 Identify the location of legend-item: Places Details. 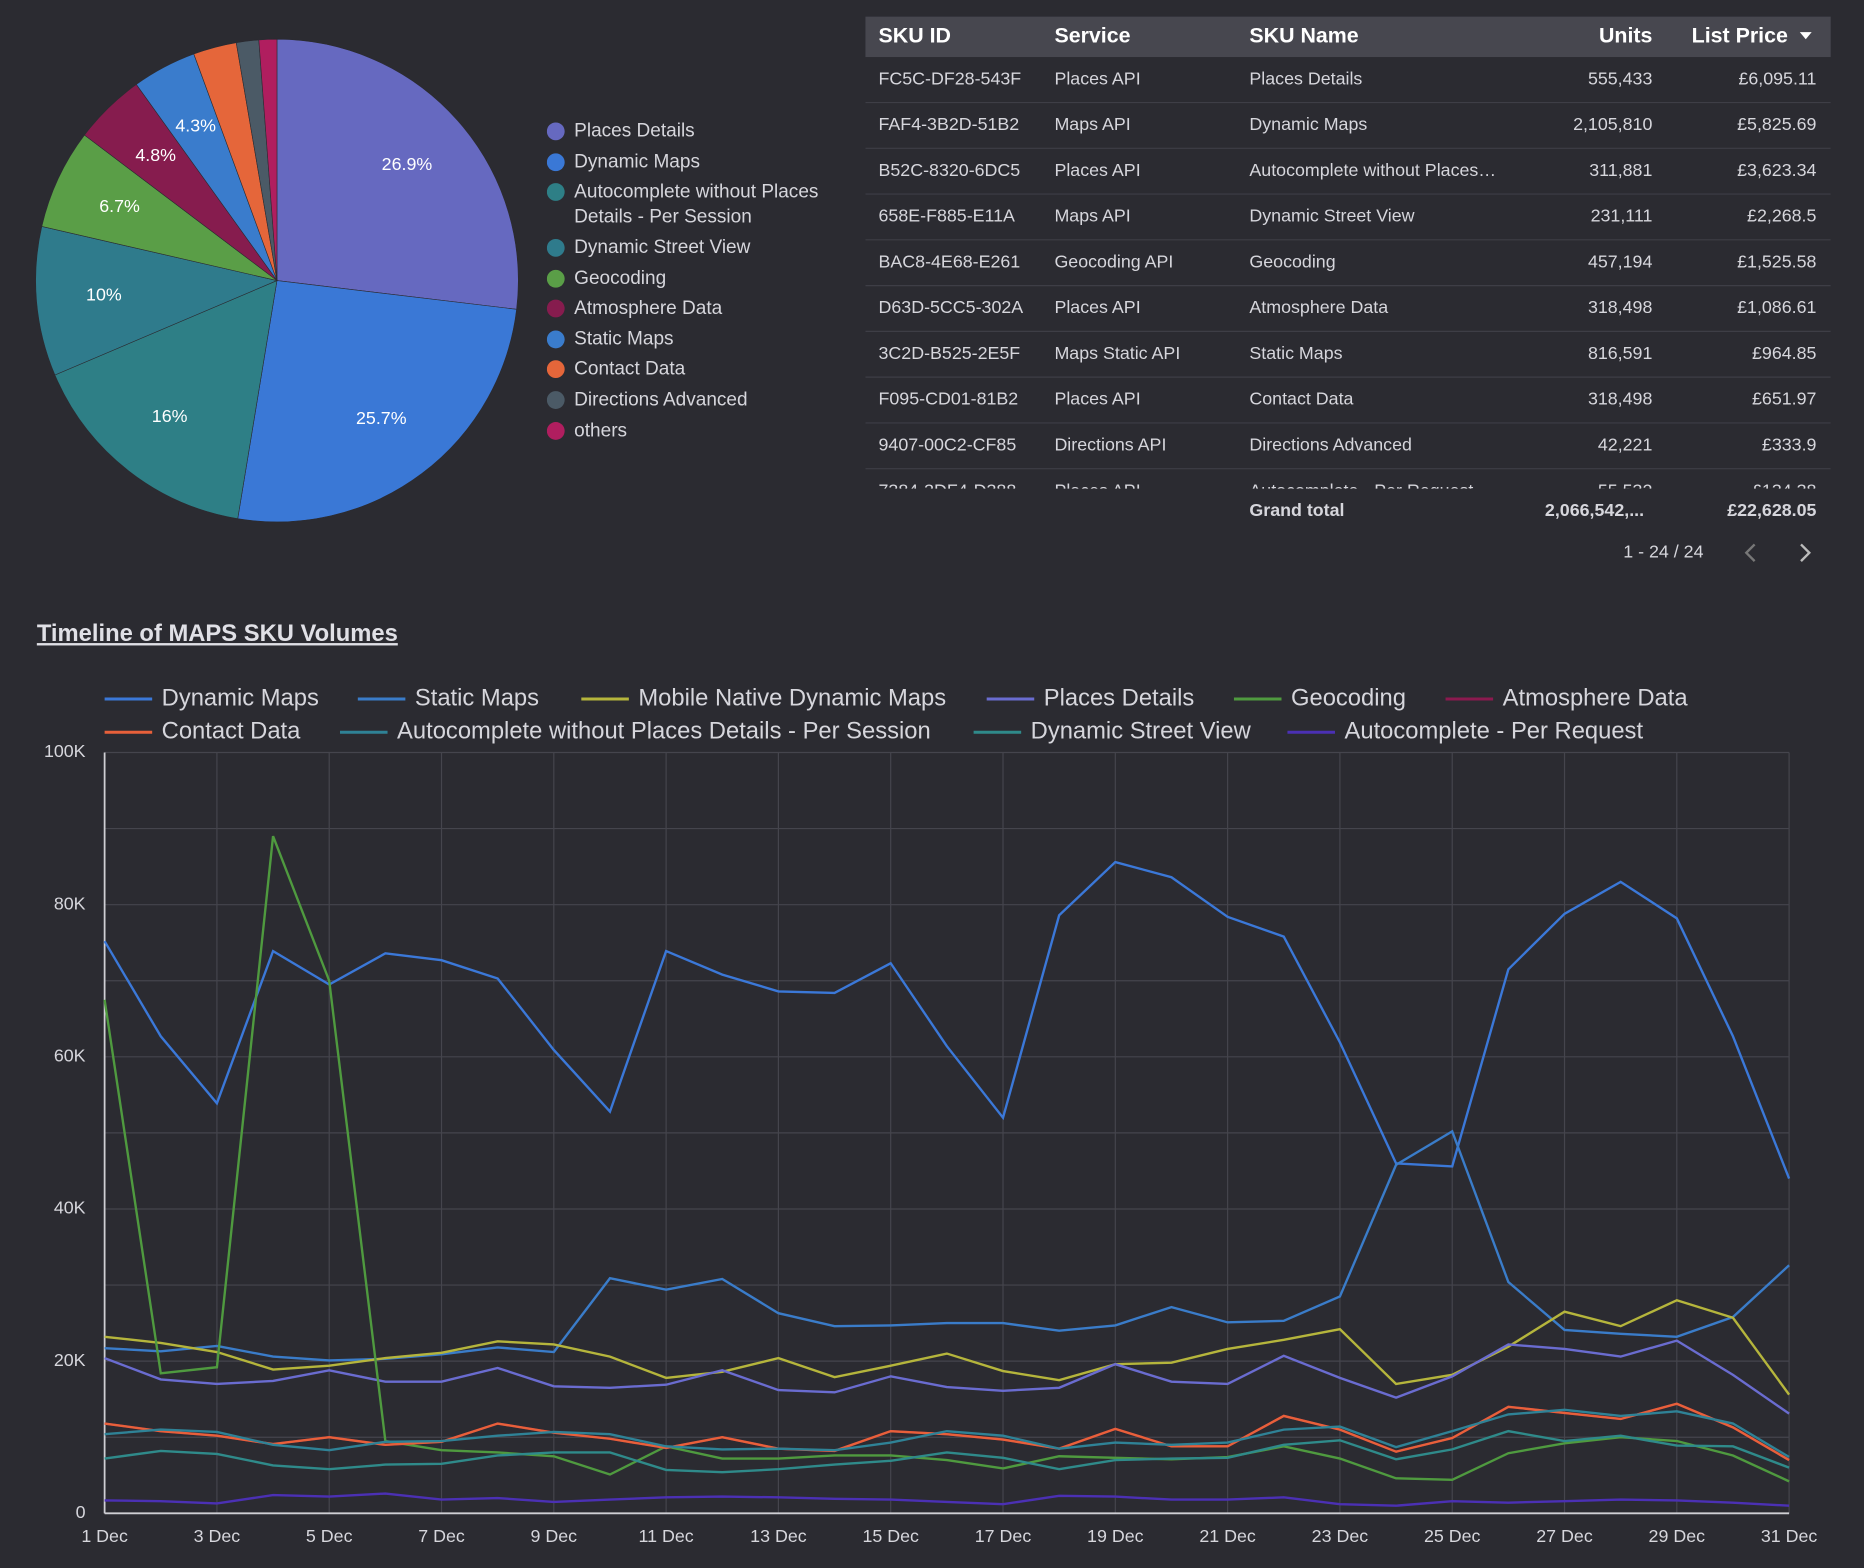
(695, 132).